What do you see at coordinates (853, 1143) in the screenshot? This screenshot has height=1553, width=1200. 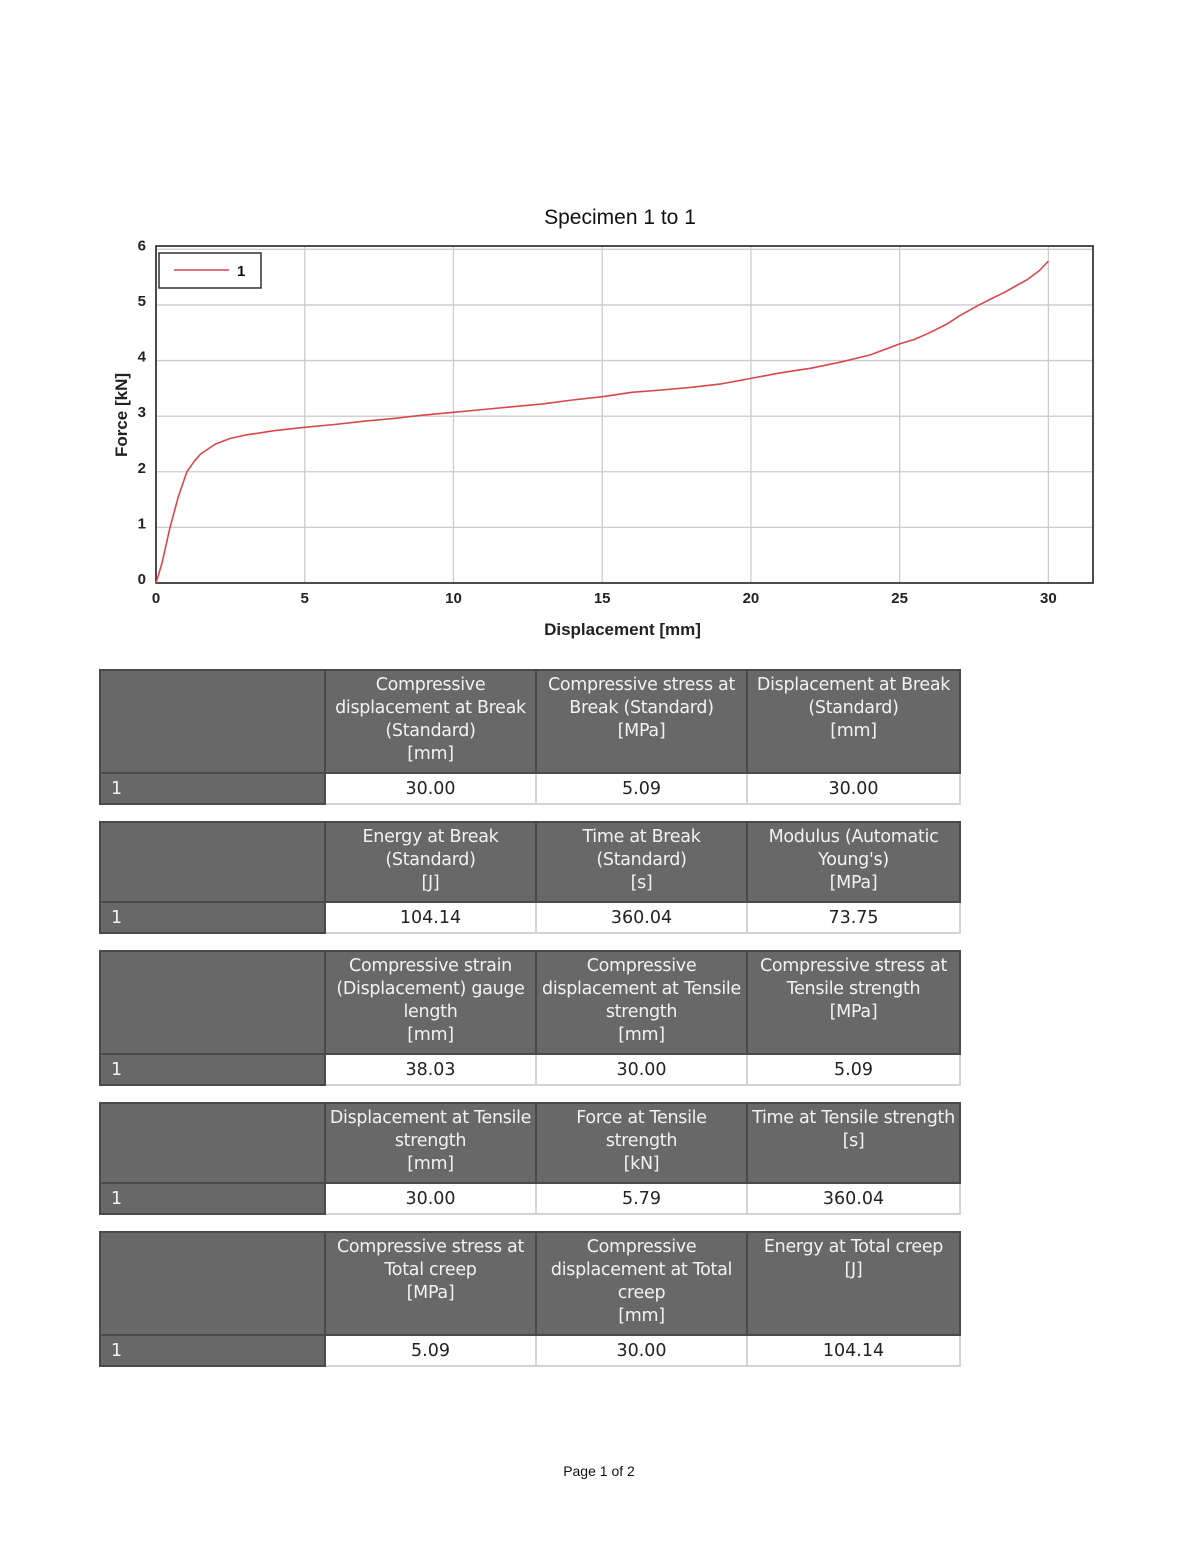 I see `column-header: Time at Tensile strength [s]` at bounding box center [853, 1143].